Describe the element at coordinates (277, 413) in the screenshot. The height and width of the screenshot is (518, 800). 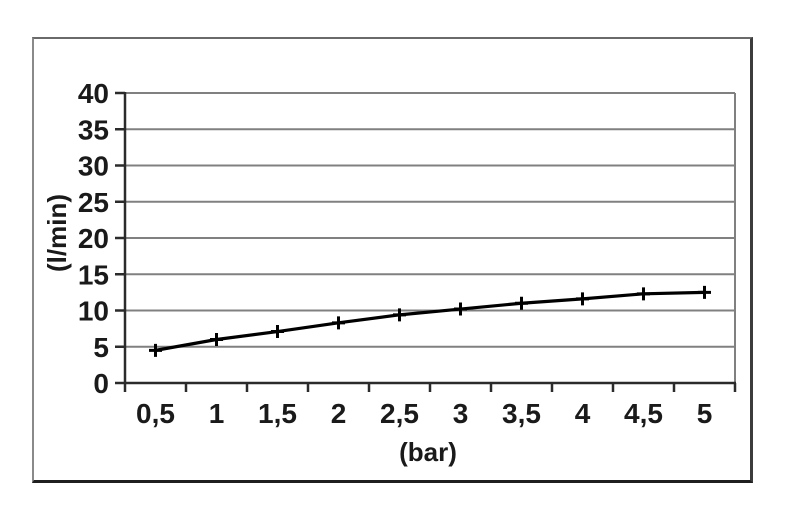
I see `x-tick-label: 1,5` at that location.